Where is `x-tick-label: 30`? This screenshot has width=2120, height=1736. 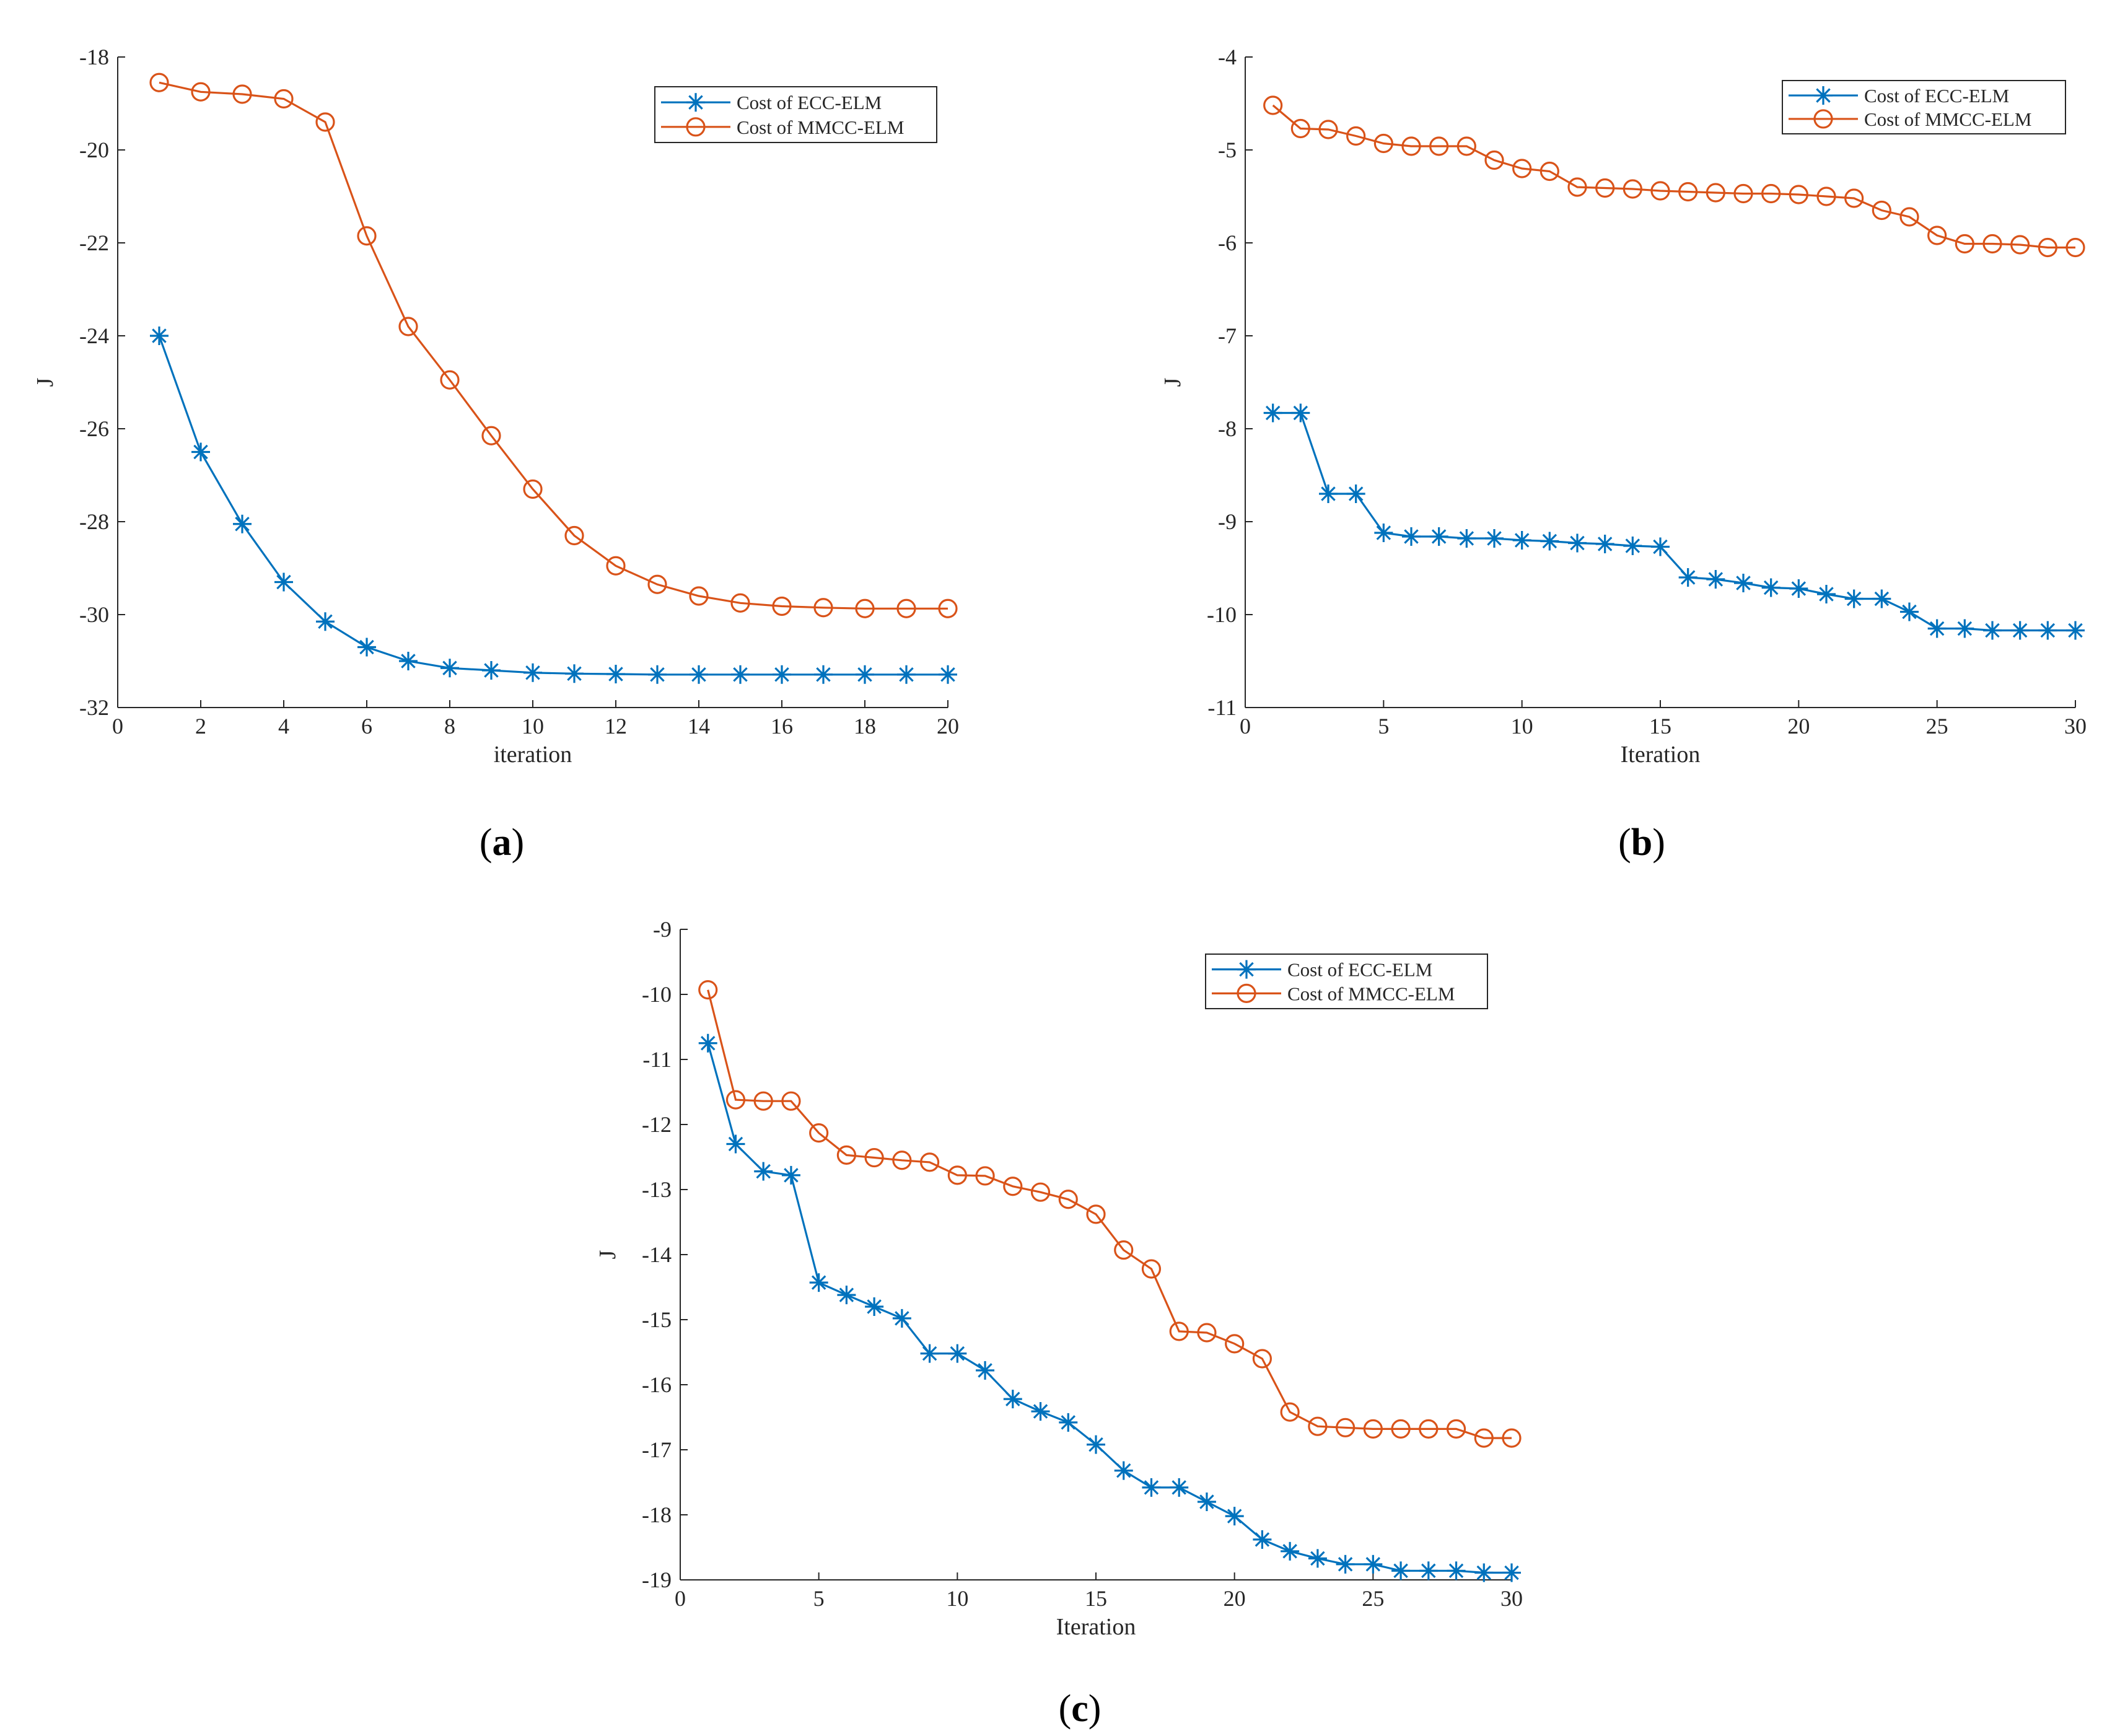 x-tick-label: 30 is located at coordinates (1511, 1599).